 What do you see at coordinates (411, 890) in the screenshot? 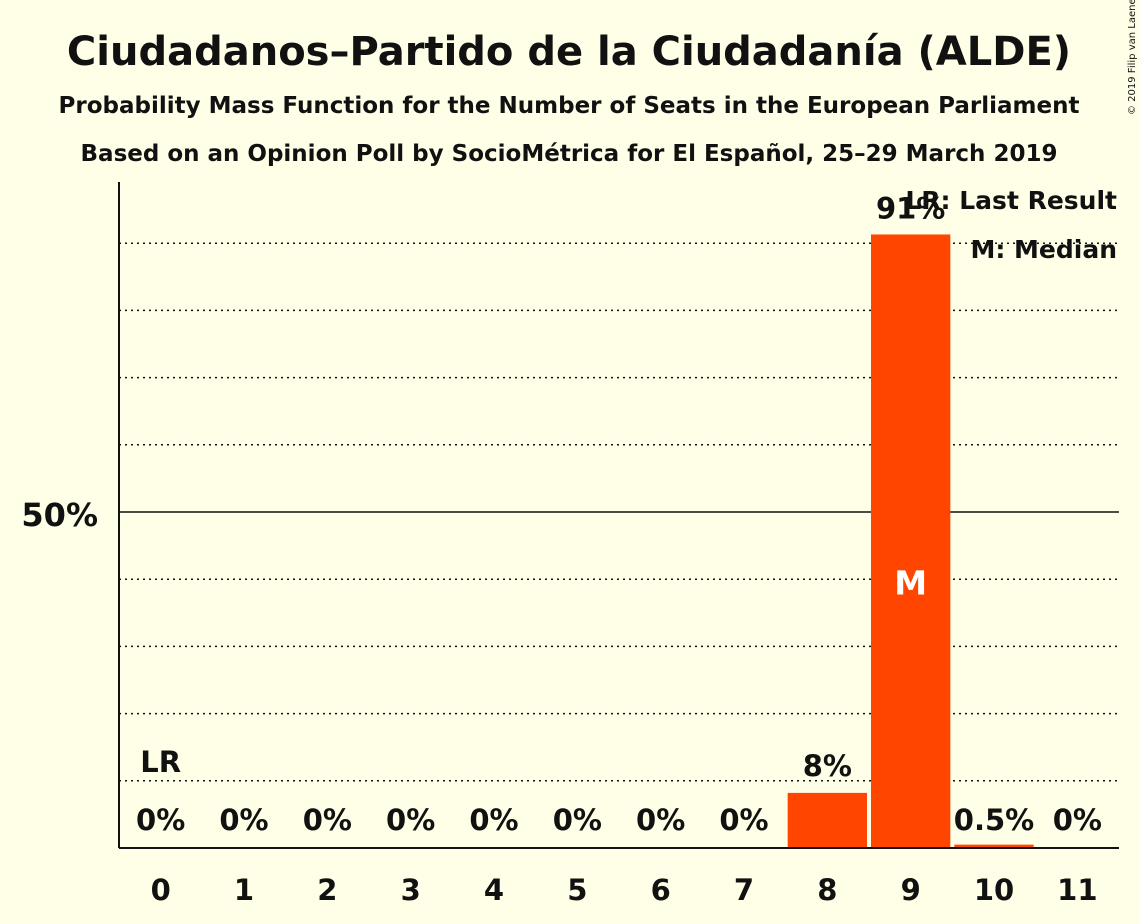
I see `x-tick-label-3: 3` at bounding box center [411, 890].